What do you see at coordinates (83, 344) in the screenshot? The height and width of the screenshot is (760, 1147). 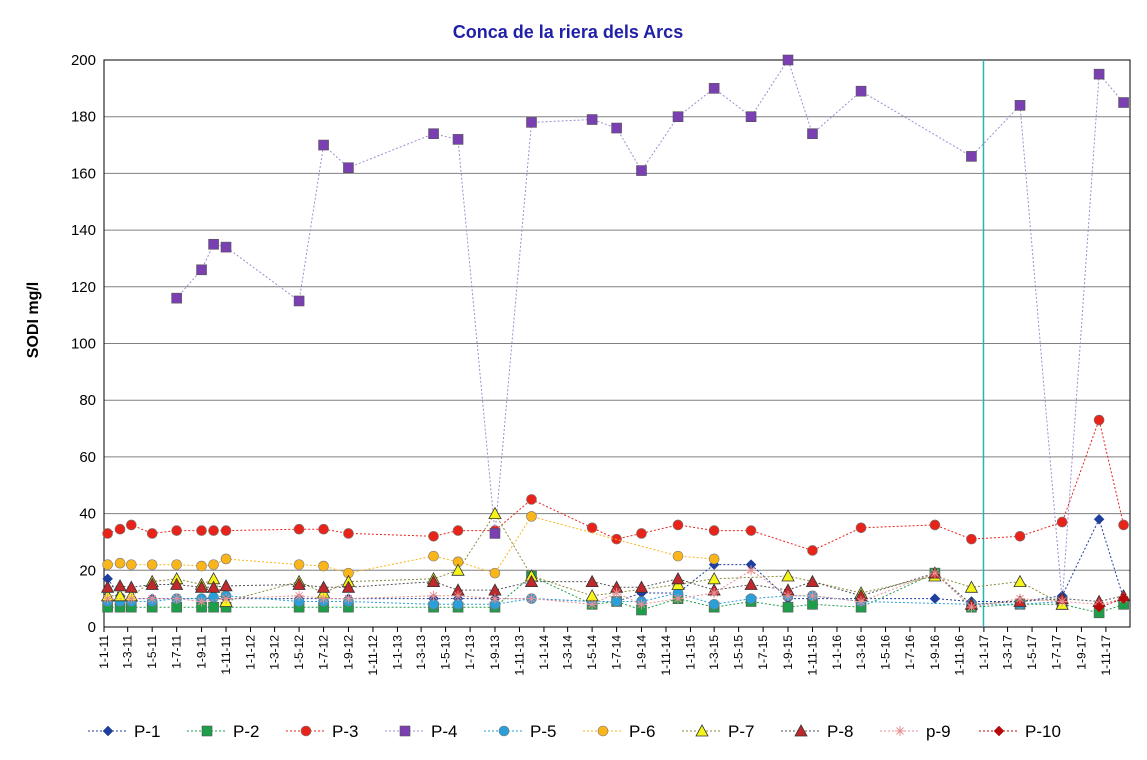 I see `y-axis-ticks: 0 20 40 60 80 100 120 140 160 180 200` at bounding box center [83, 344].